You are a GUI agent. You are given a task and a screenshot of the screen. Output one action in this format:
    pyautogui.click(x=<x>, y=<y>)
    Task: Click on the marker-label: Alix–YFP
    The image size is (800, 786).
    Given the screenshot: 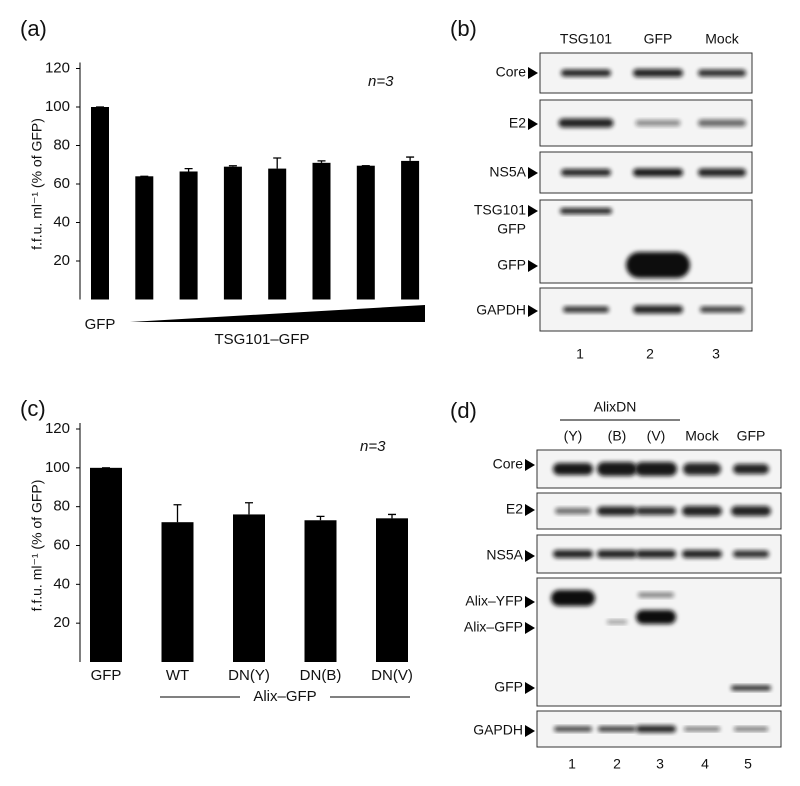 What is the action you would take?
    pyautogui.click(x=494, y=601)
    